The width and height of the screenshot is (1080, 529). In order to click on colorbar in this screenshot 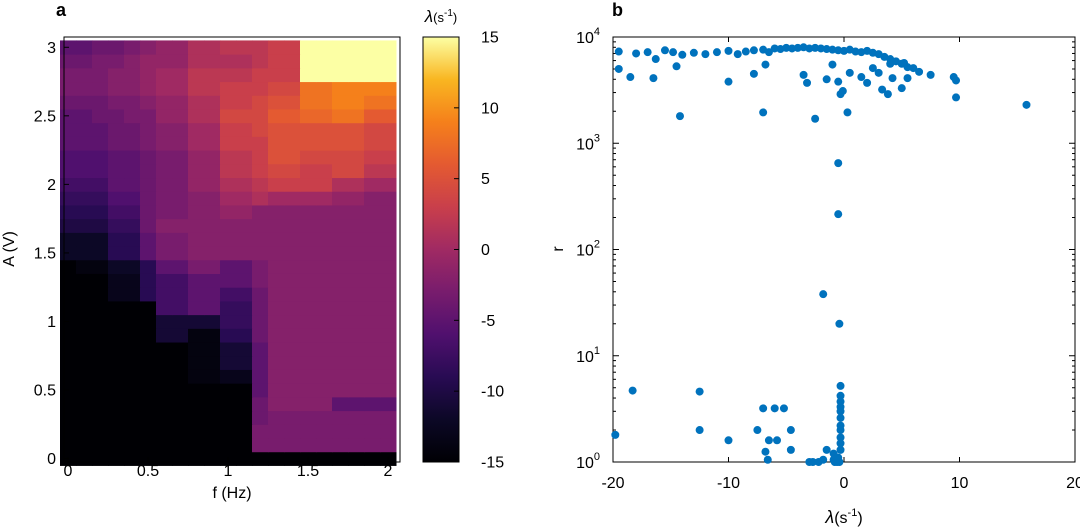, I will do `click(441, 249)`.